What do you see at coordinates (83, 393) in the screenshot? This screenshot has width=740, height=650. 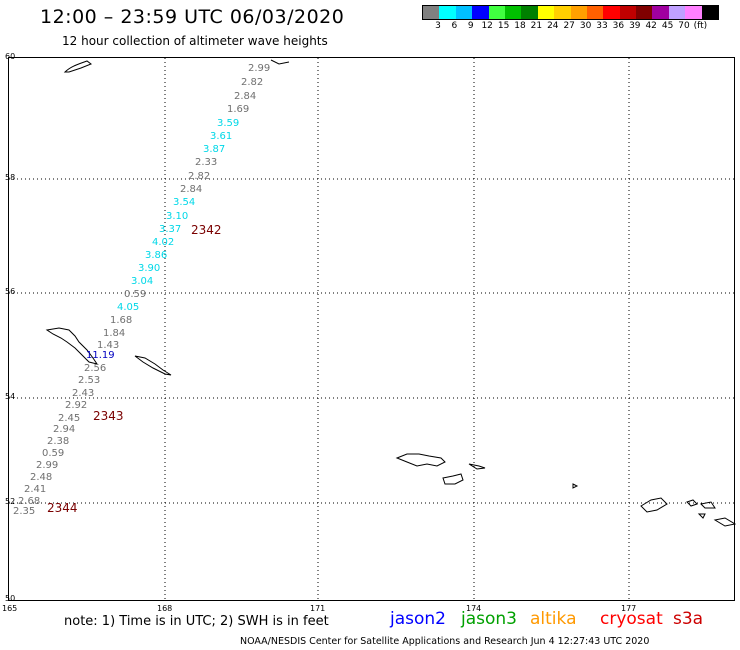 I see `wave-height-value: 2.43` at bounding box center [83, 393].